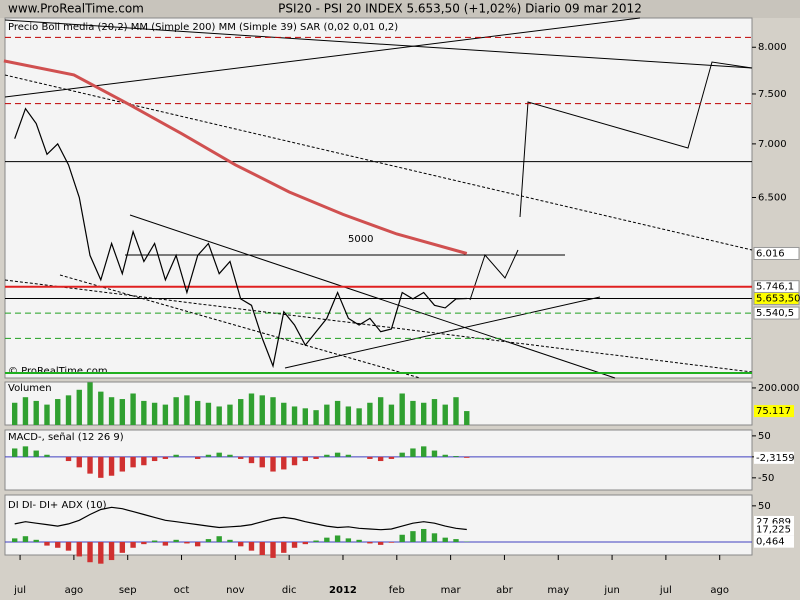 This screenshot has height=600, width=800. I want to click on header-bar, so click(400, 9).